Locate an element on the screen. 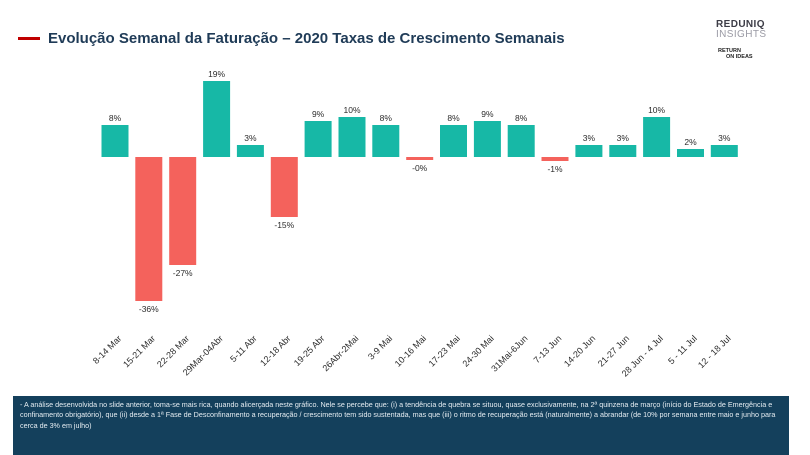 The image size is (810, 455). value-label-3: -27% is located at coordinates (183, 273).